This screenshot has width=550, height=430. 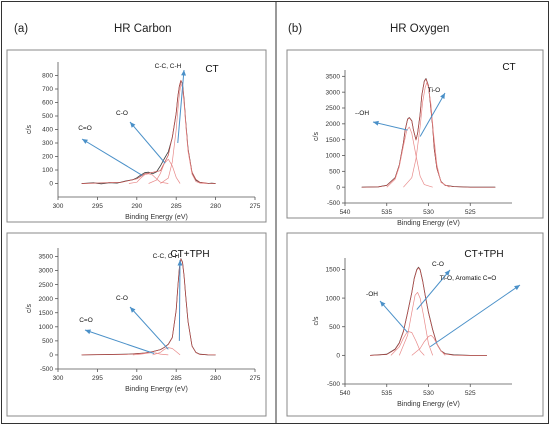 I want to click on sample-label: CT, so click(x=508, y=67).